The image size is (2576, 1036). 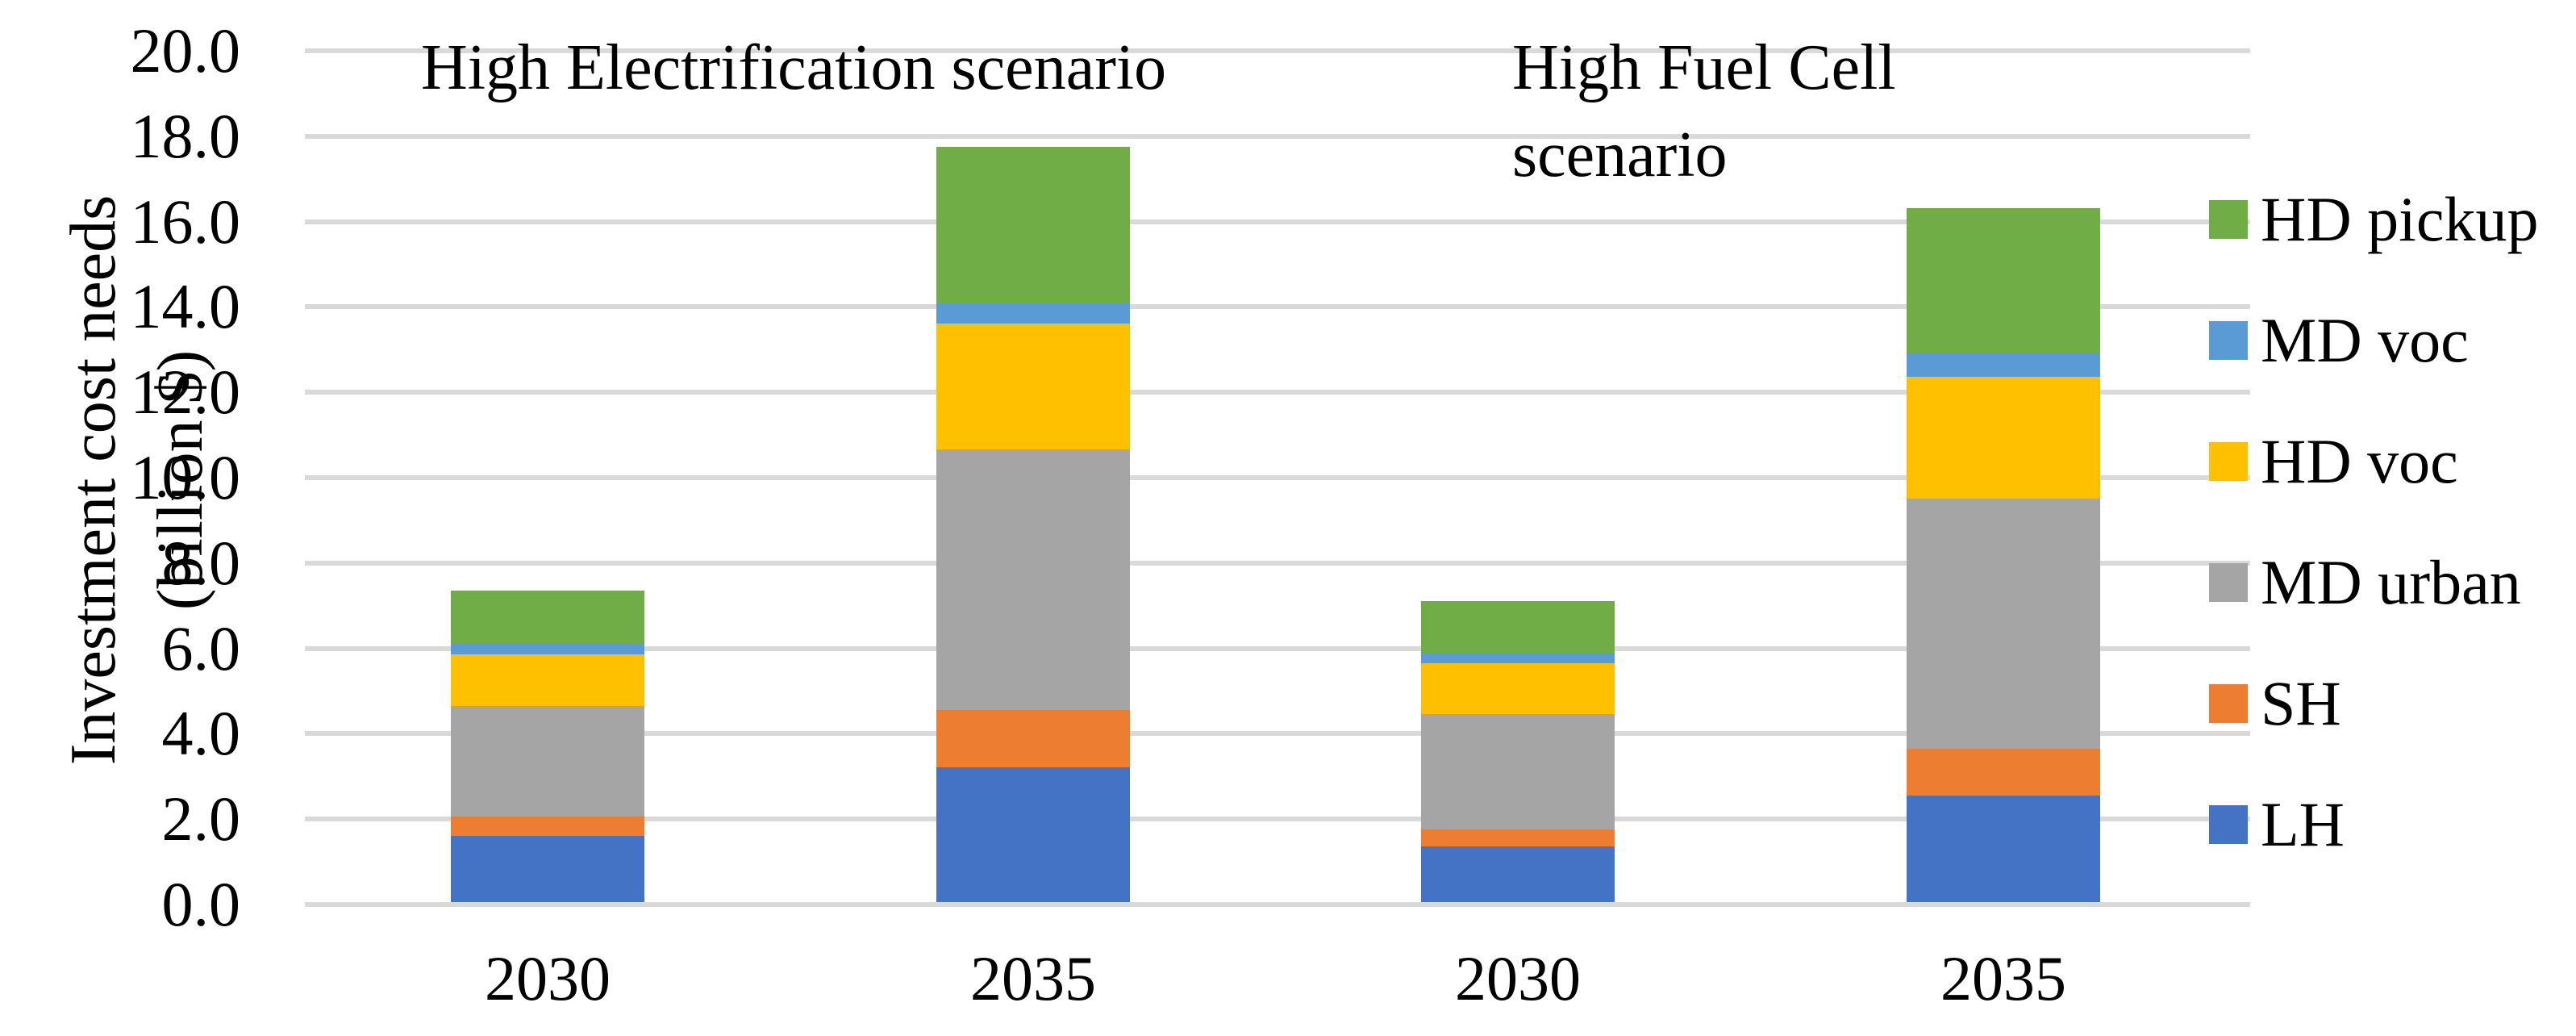 What do you see at coordinates (794, 67) in the screenshot?
I see `annotation-high-electrification-scenario: High Electrification scenario` at bounding box center [794, 67].